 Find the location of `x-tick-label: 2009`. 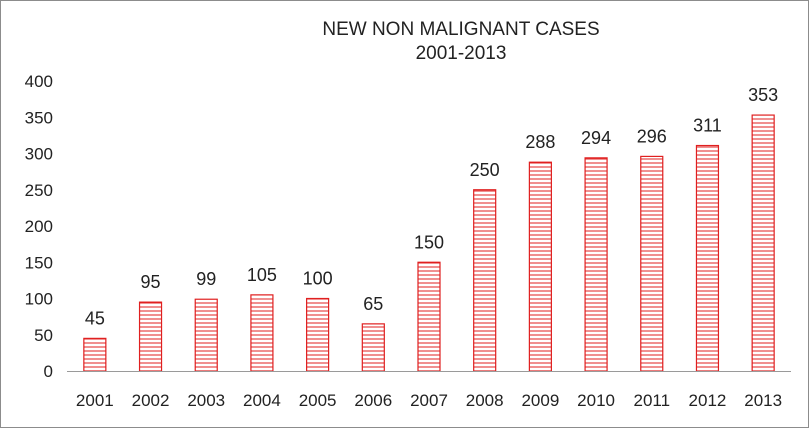

x-tick-label: 2009 is located at coordinates (540, 400).